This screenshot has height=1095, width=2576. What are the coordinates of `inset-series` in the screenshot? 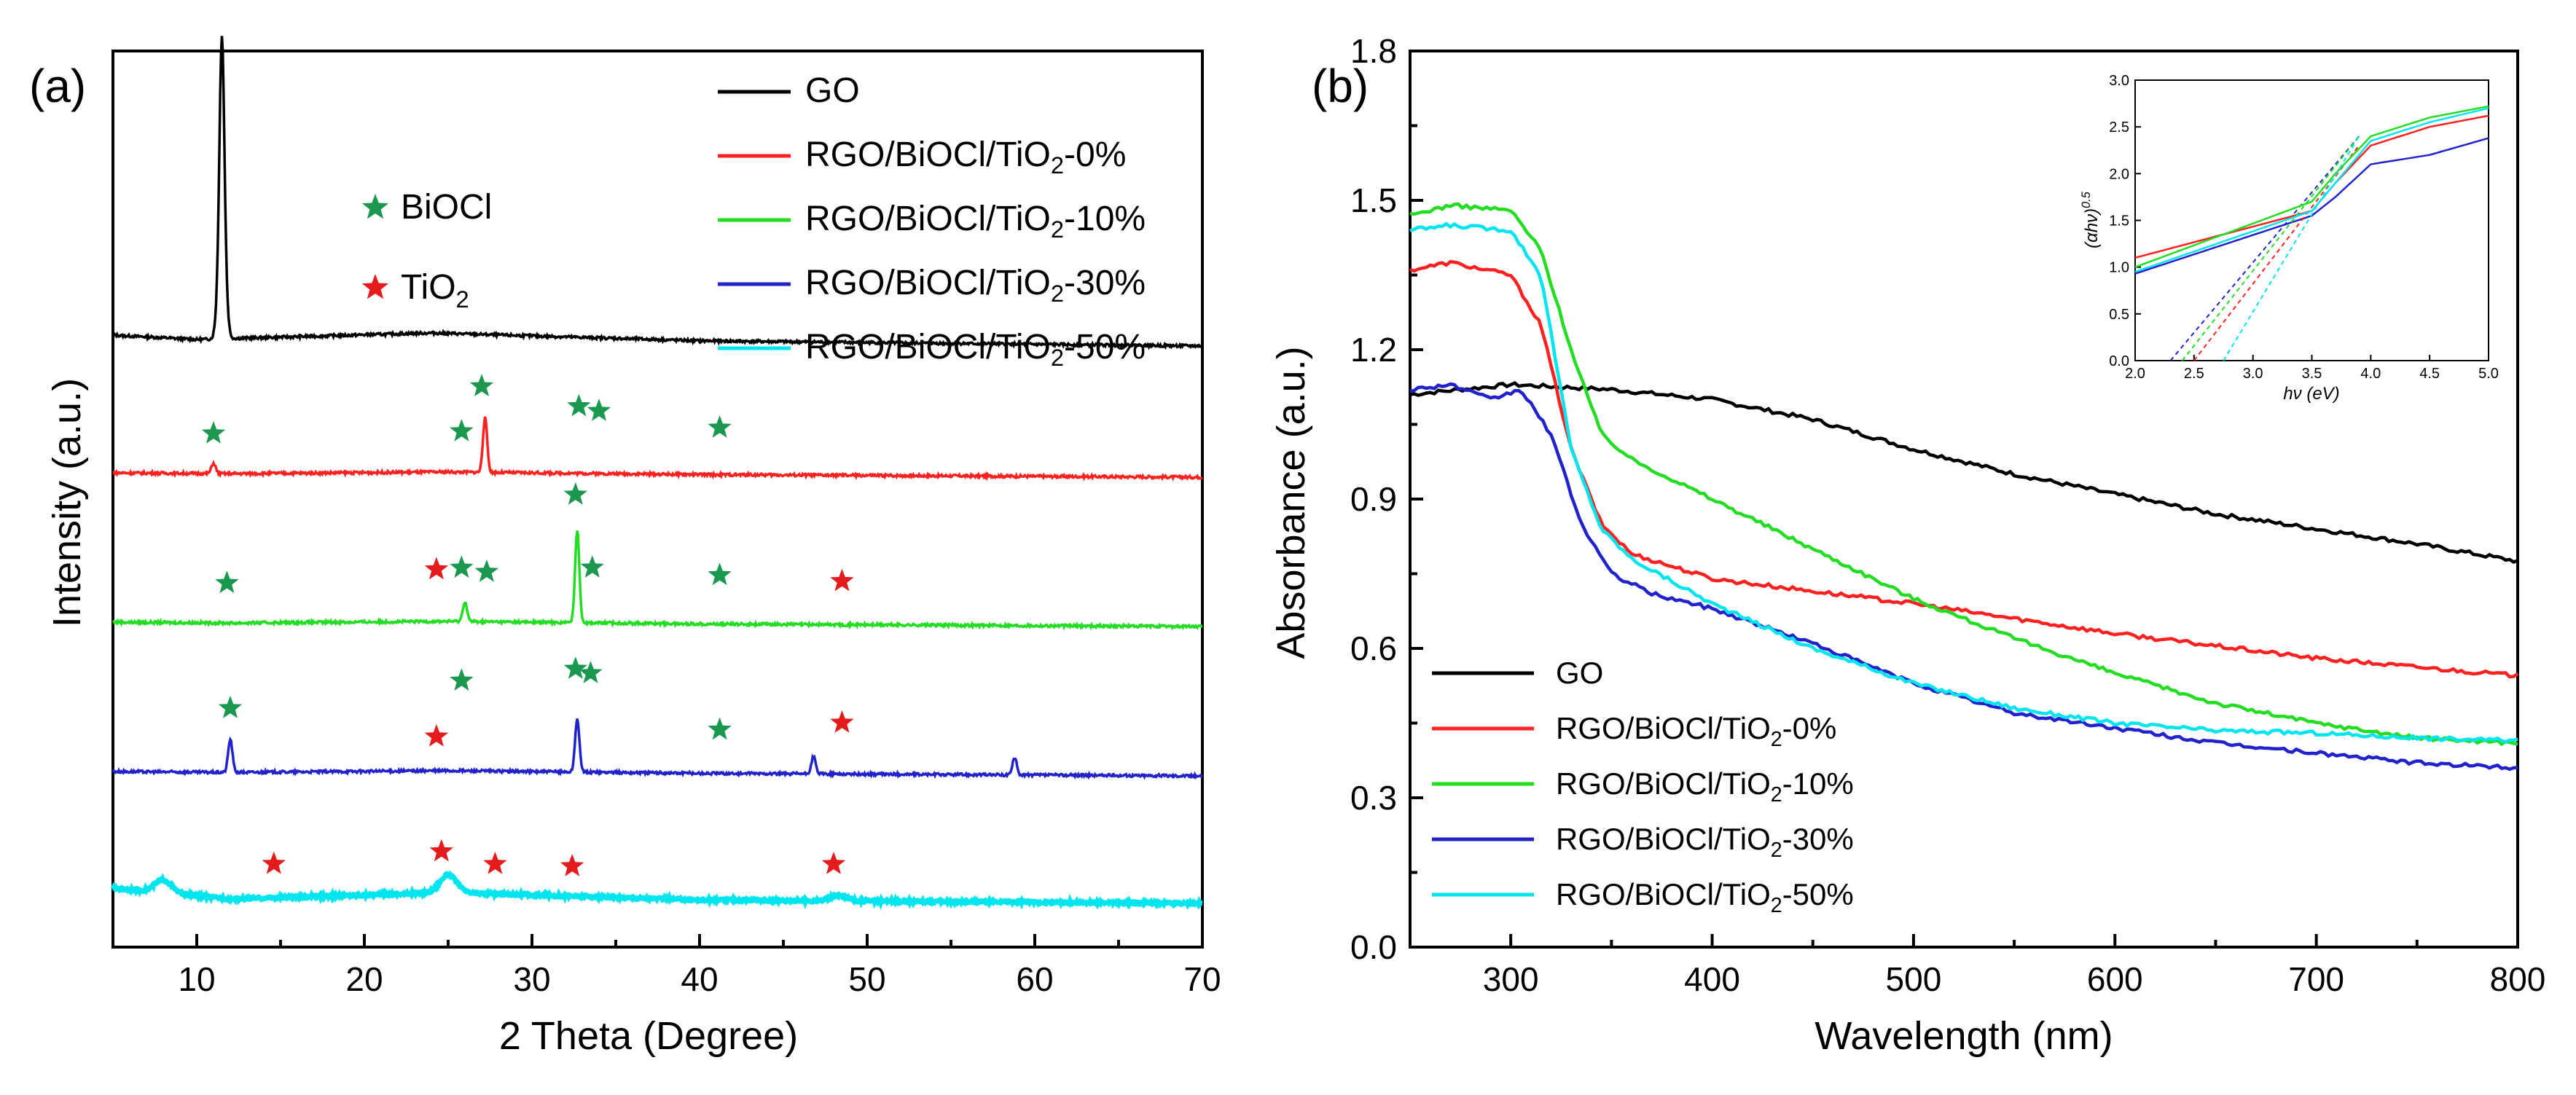 It's located at (2311, 233).